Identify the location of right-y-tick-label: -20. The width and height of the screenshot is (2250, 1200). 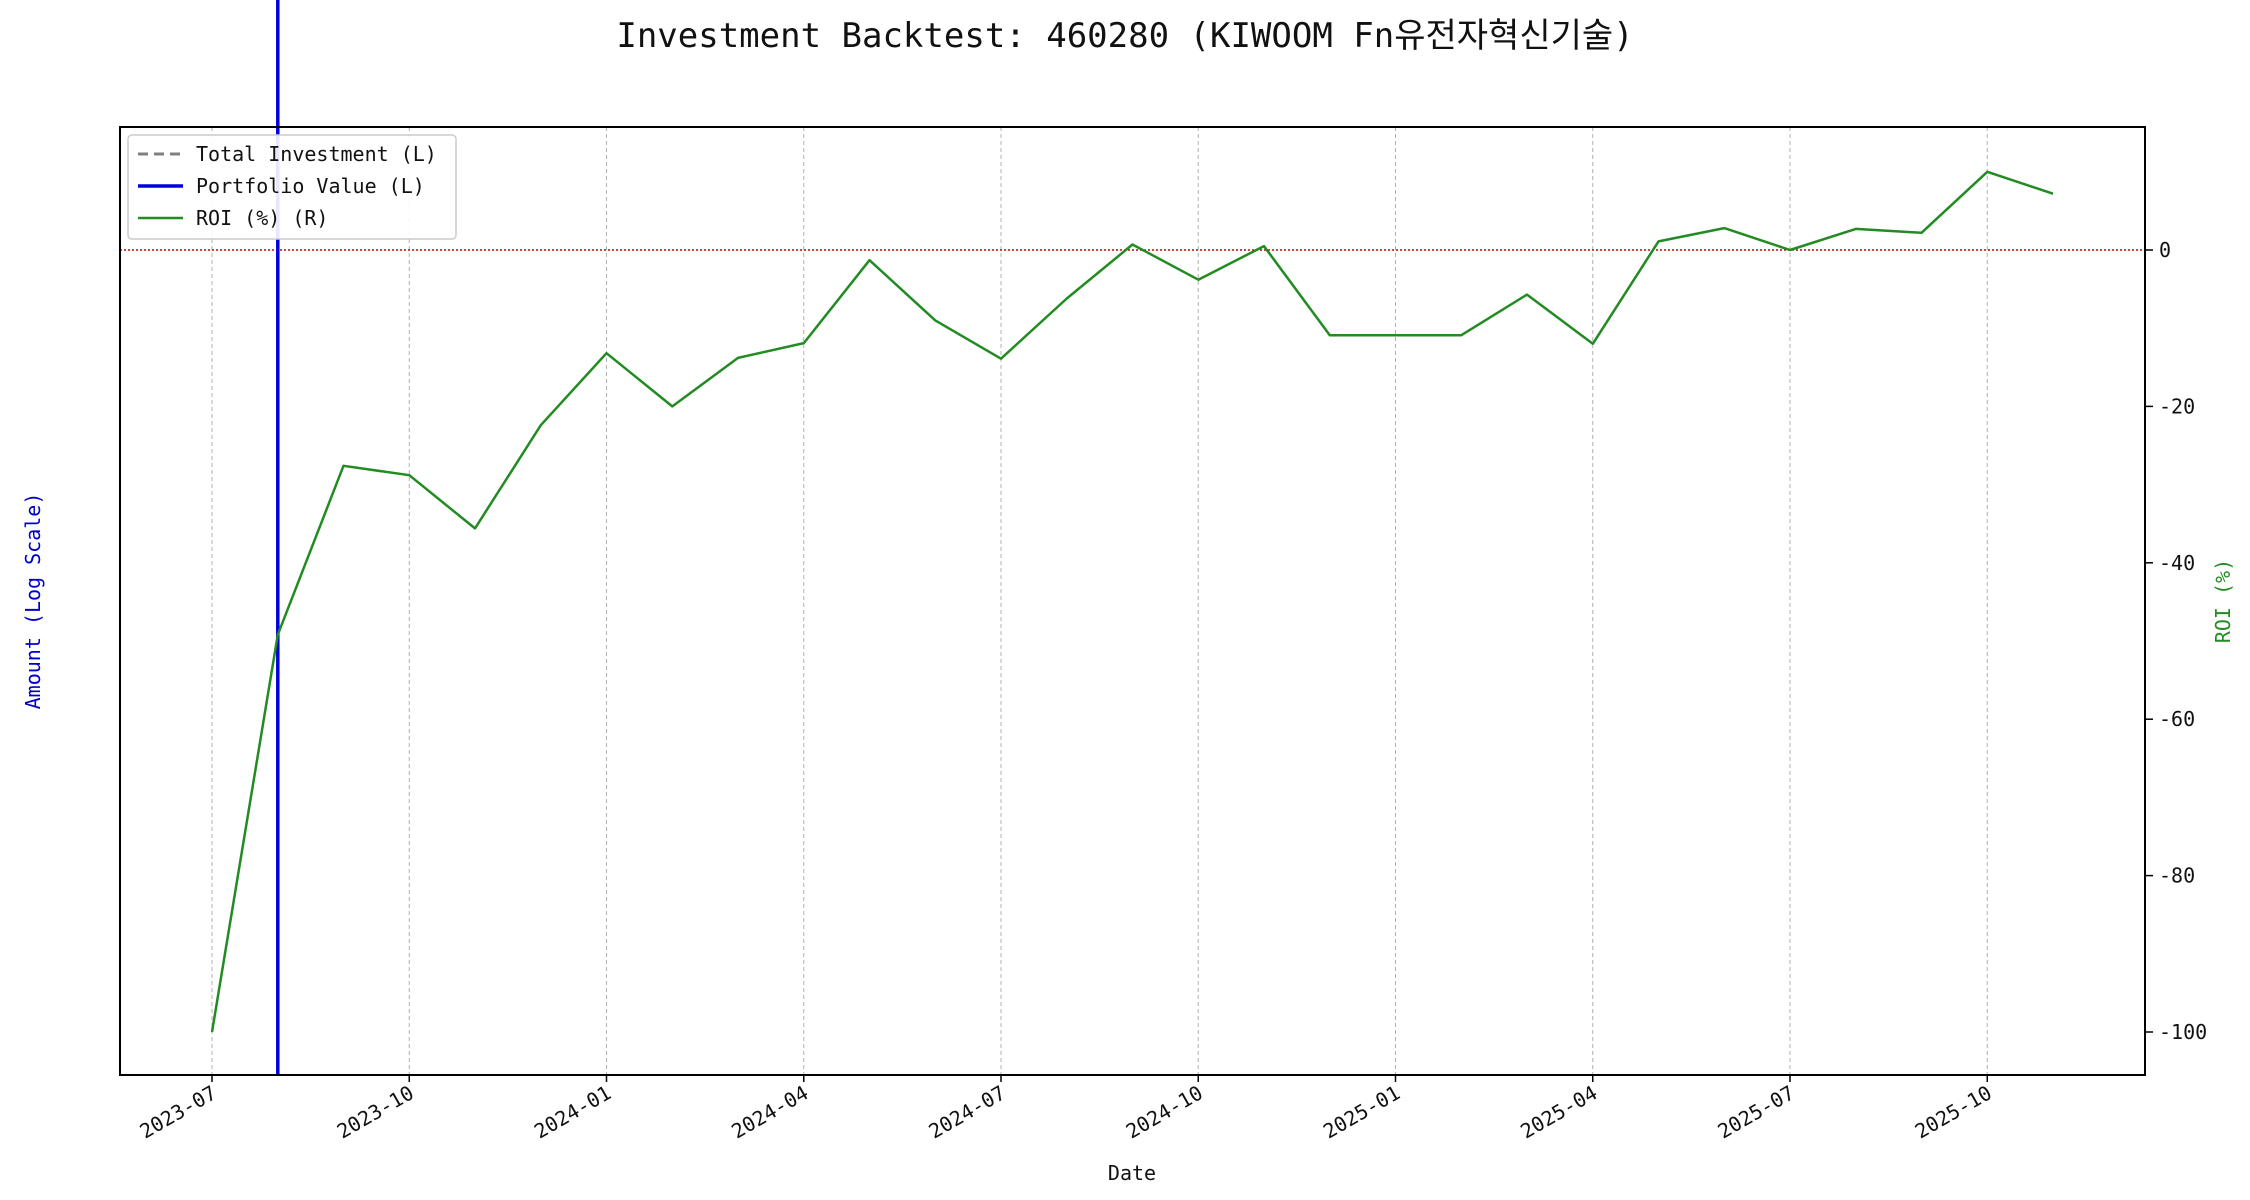
(2177, 406).